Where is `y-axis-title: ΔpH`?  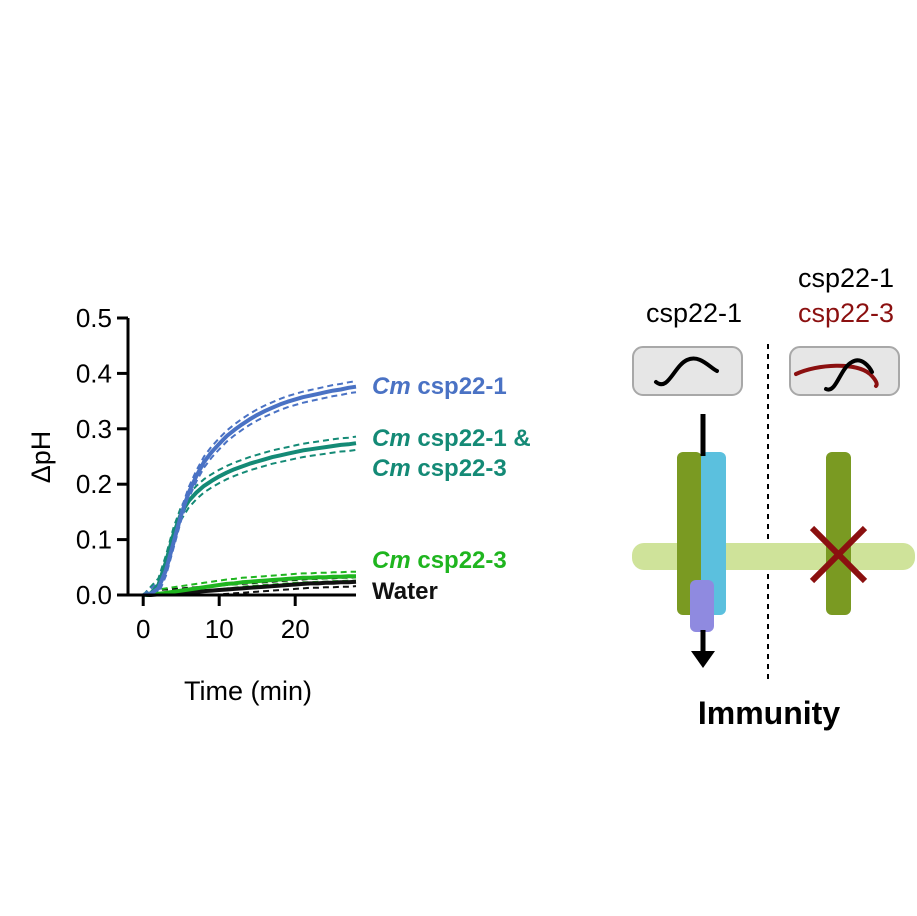
y-axis-title: ΔpH is located at coordinates (41, 457).